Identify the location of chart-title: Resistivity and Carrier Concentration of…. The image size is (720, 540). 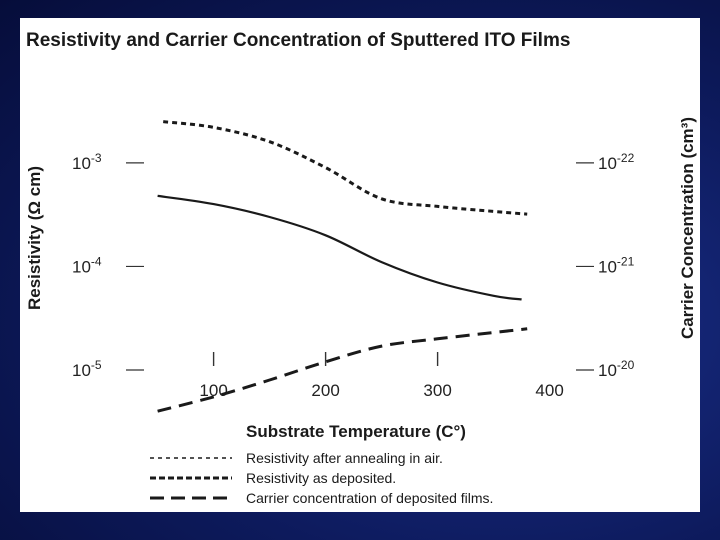
(298, 40).